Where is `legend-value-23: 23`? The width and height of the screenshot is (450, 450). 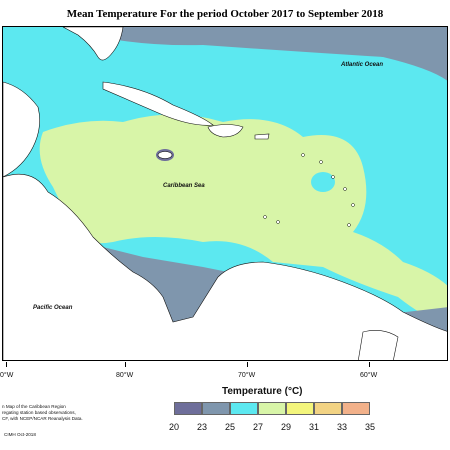
legend-value-23: 23 is located at coordinates (201, 427).